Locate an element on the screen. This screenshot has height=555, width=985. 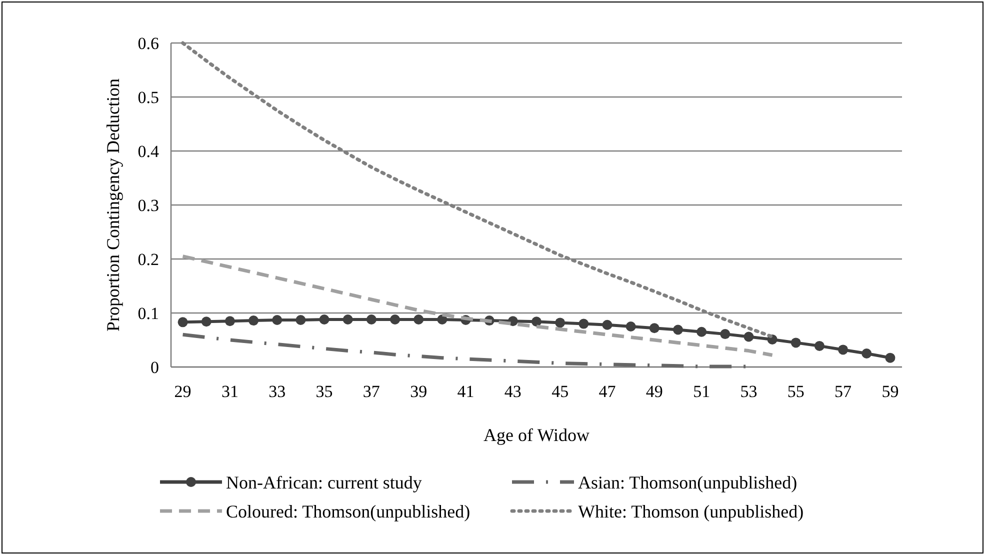
y-tick-label: 0 is located at coordinates (154, 367).